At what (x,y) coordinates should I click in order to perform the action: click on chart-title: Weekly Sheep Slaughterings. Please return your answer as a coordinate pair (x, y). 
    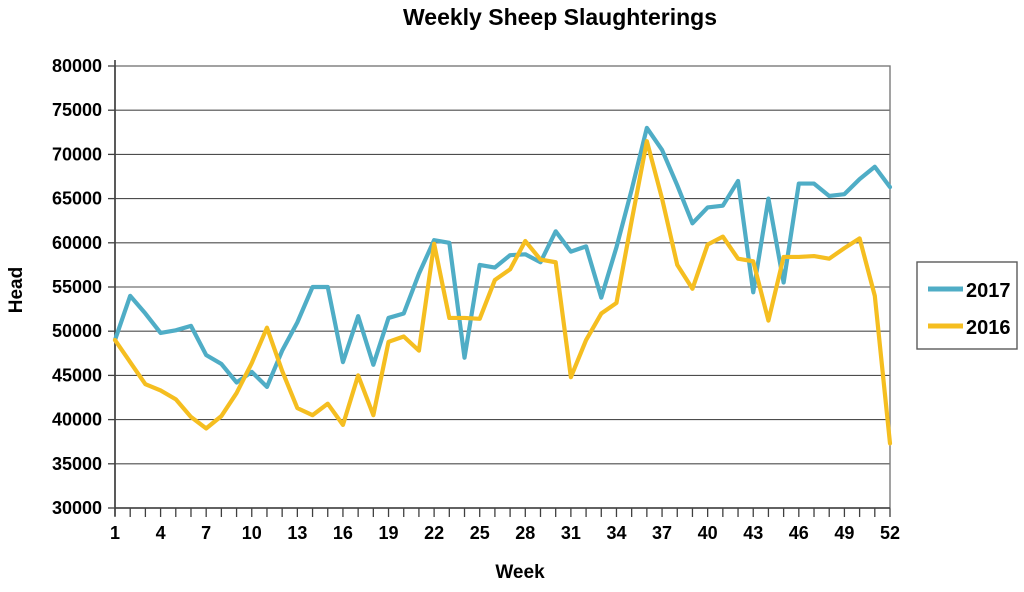
    Looking at the image, I should click on (560, 17).